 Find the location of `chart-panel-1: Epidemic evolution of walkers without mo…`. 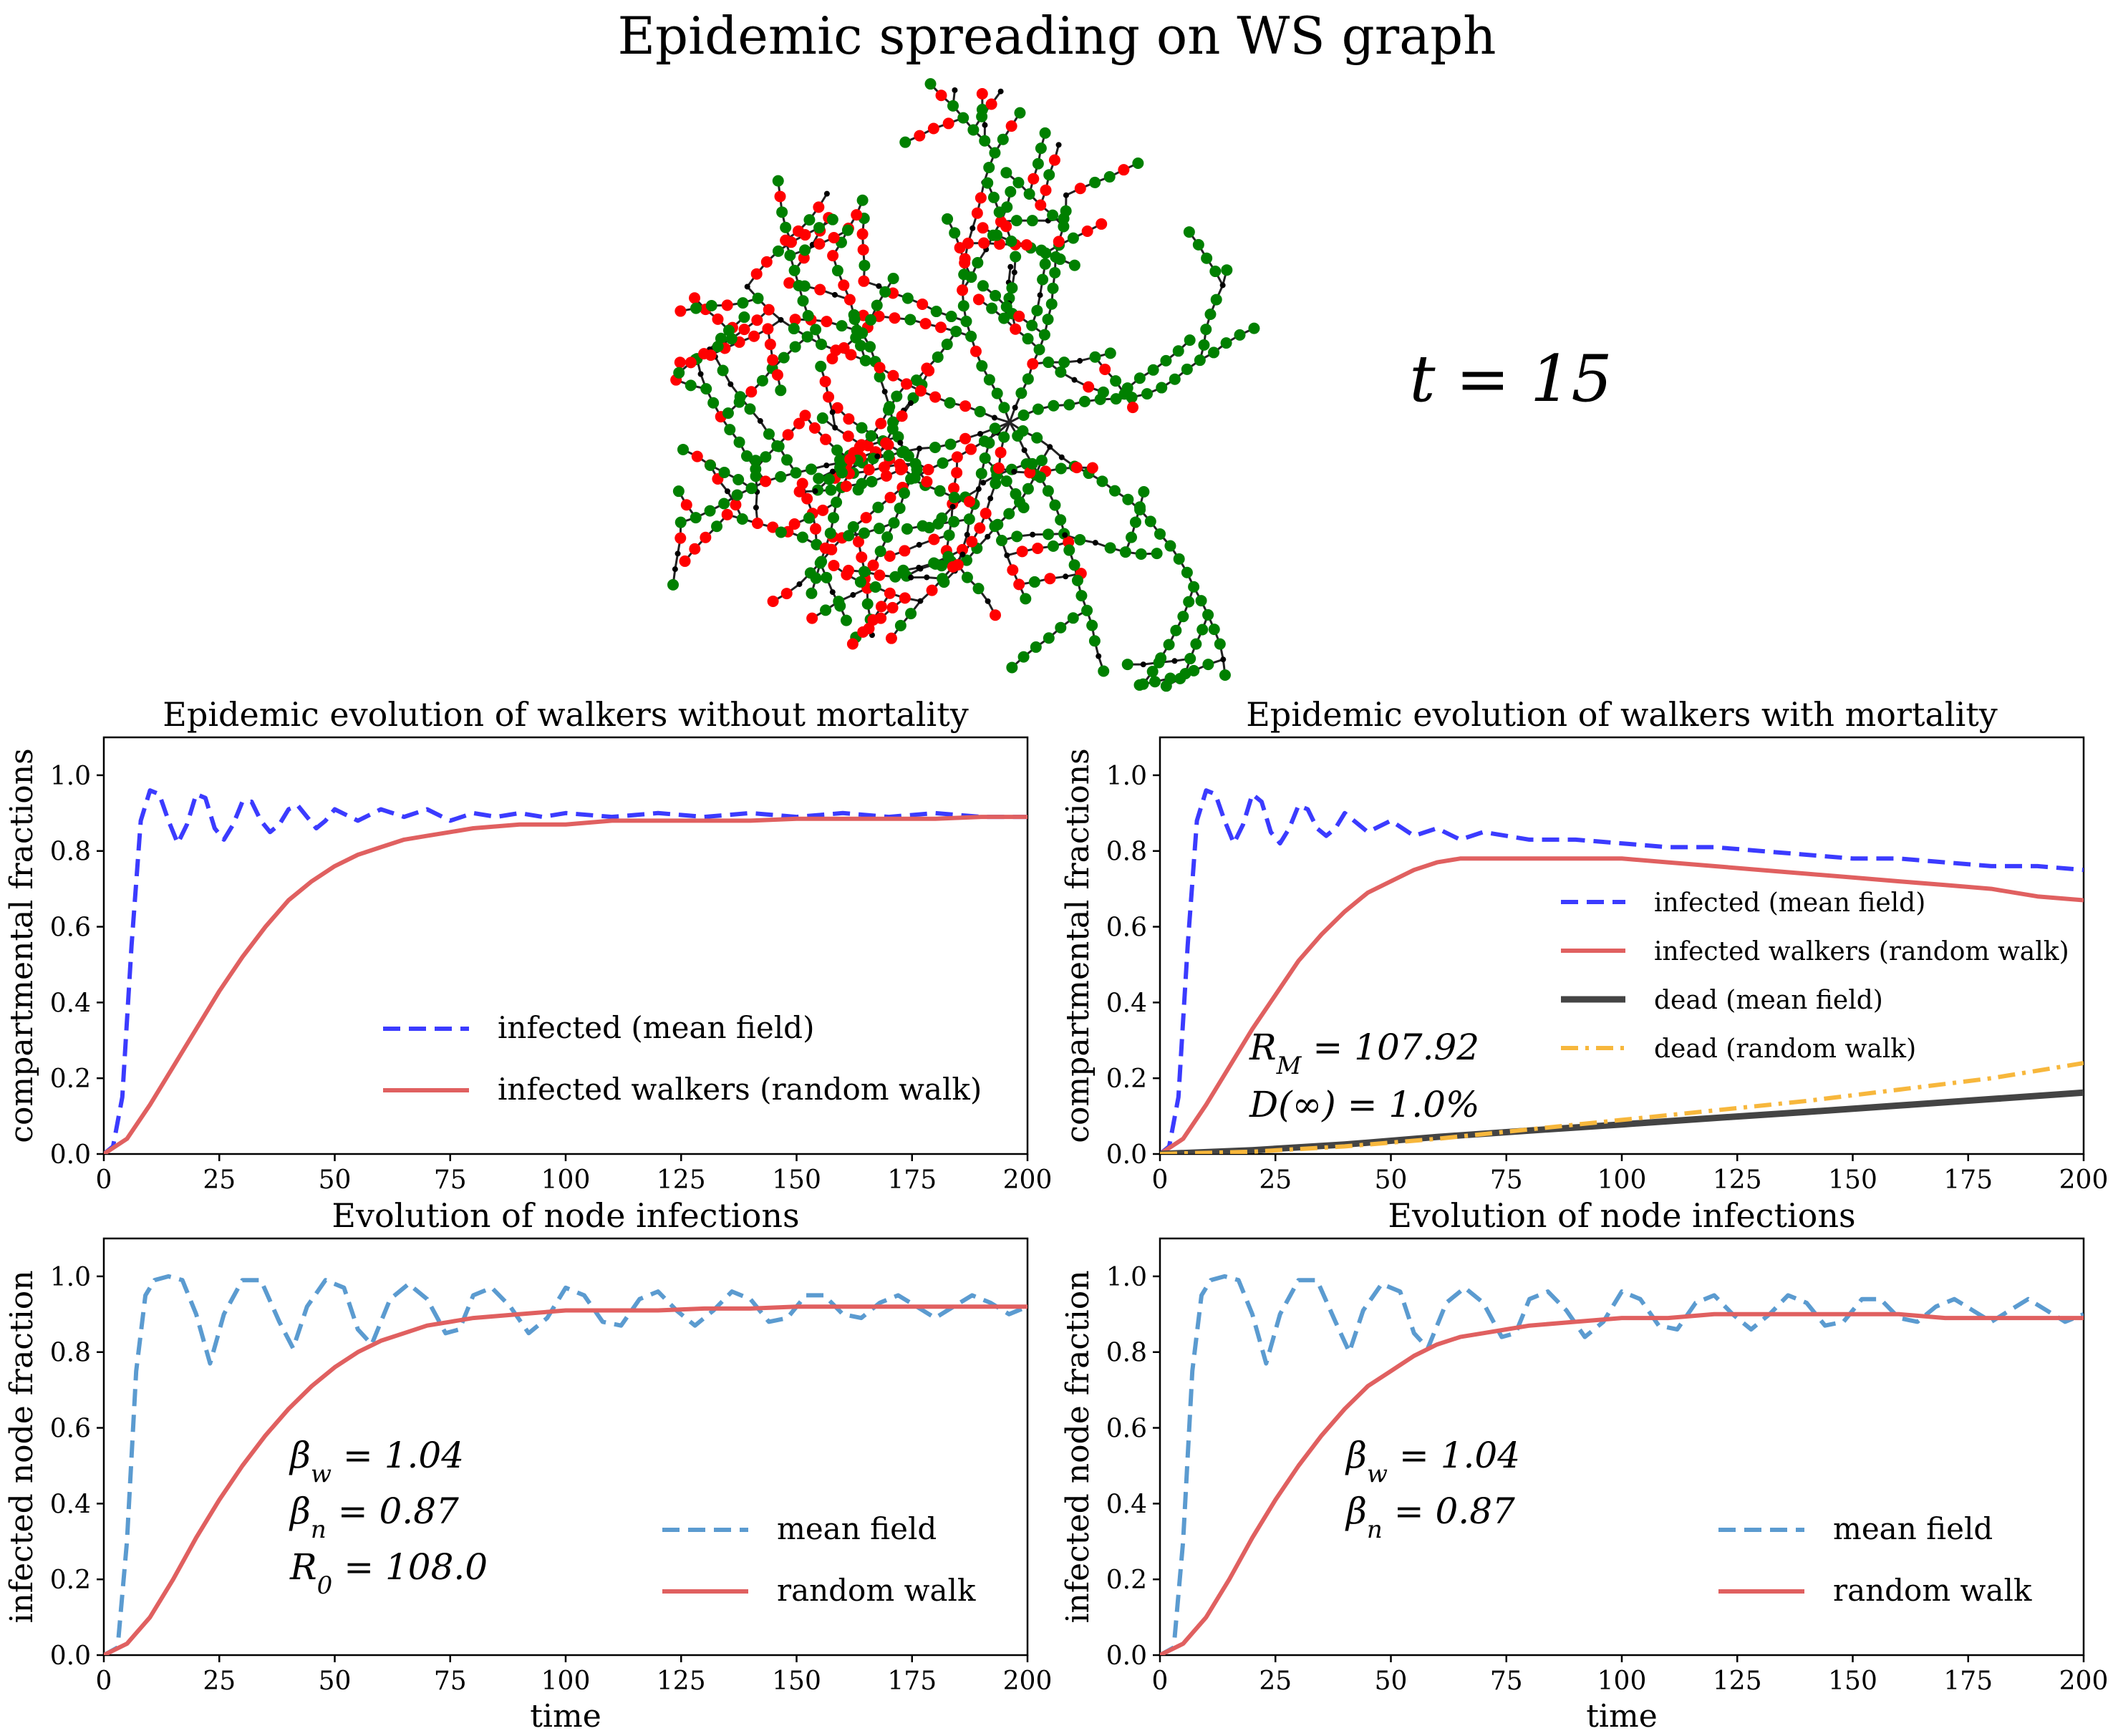

chart-panel-1: Epidemic evolution of walkers without mo… is located at coordinates (528, 945).